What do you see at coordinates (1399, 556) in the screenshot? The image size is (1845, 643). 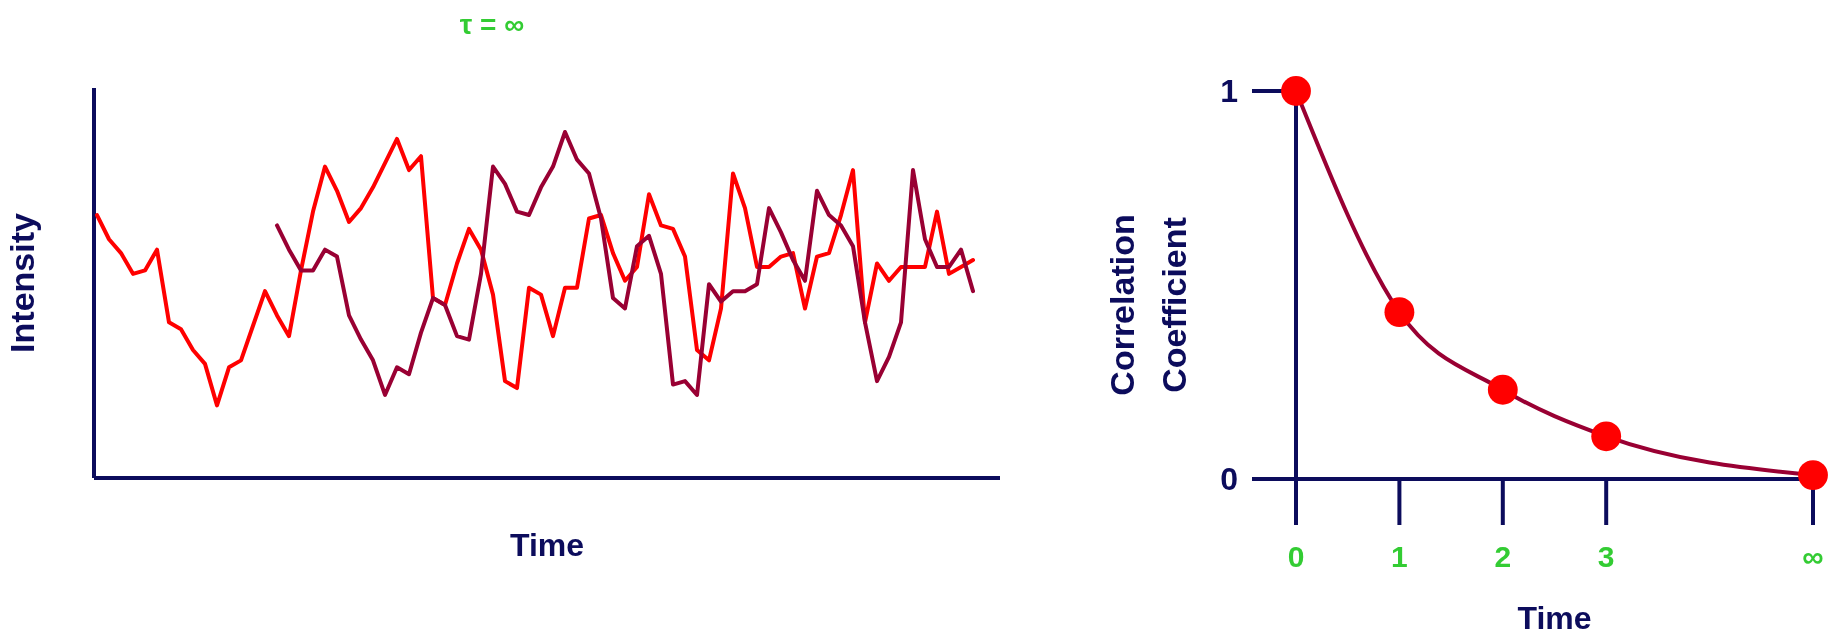 I see `x-tick-label: 1` at bounding box center [1399, 556].